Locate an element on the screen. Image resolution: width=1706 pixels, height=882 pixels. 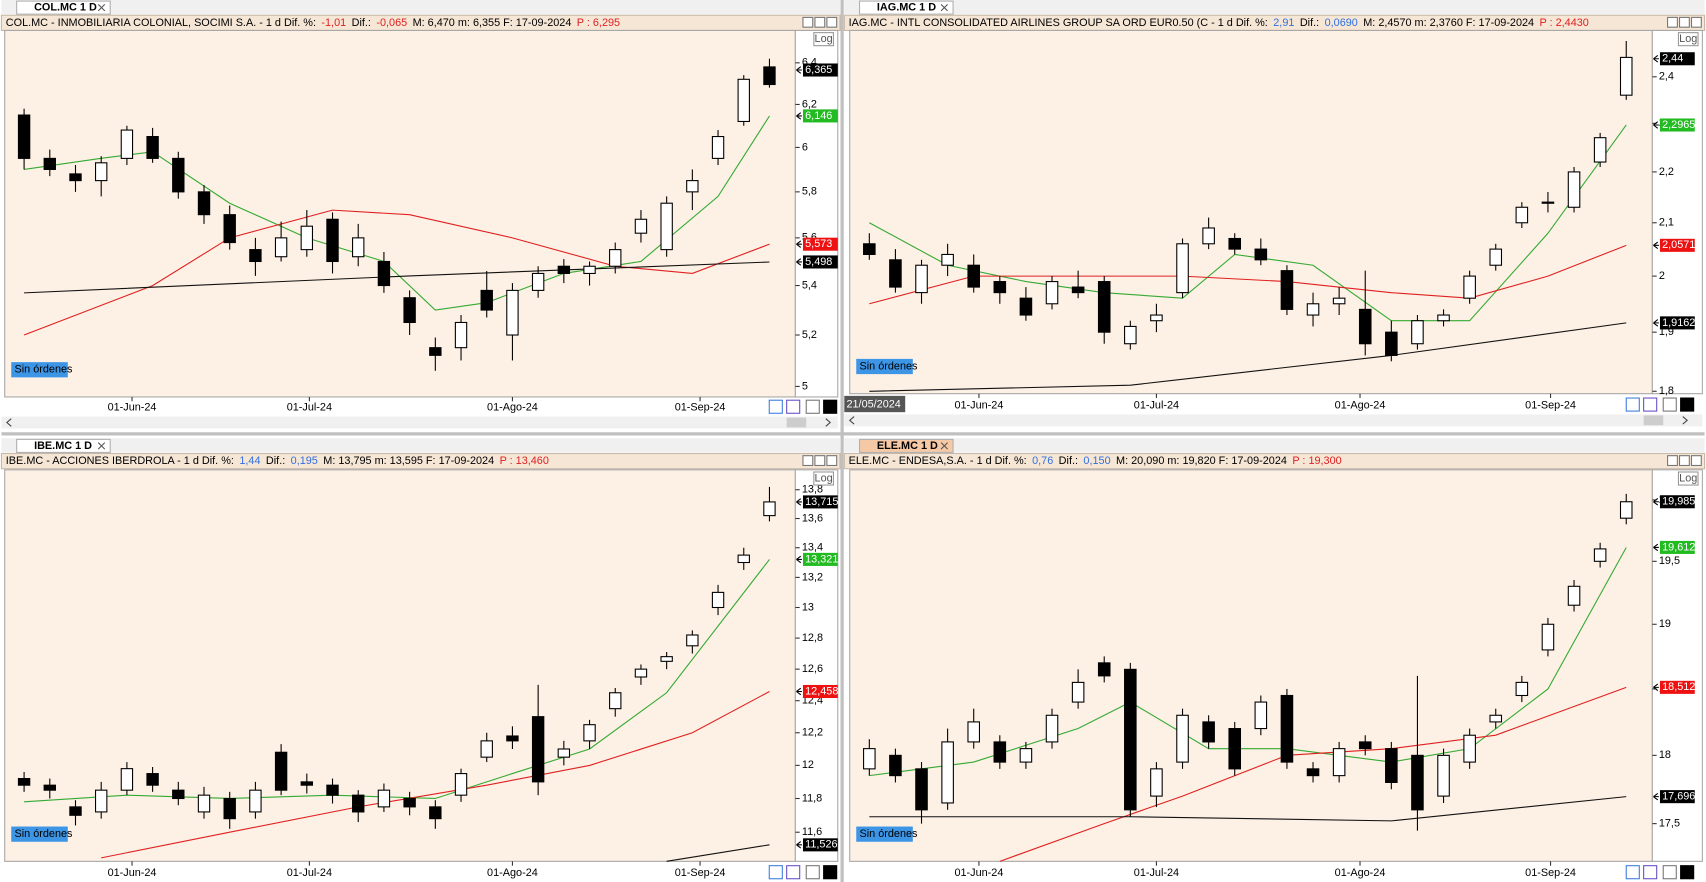
y-tick-label: 13 is located at coordinates (808, 607).